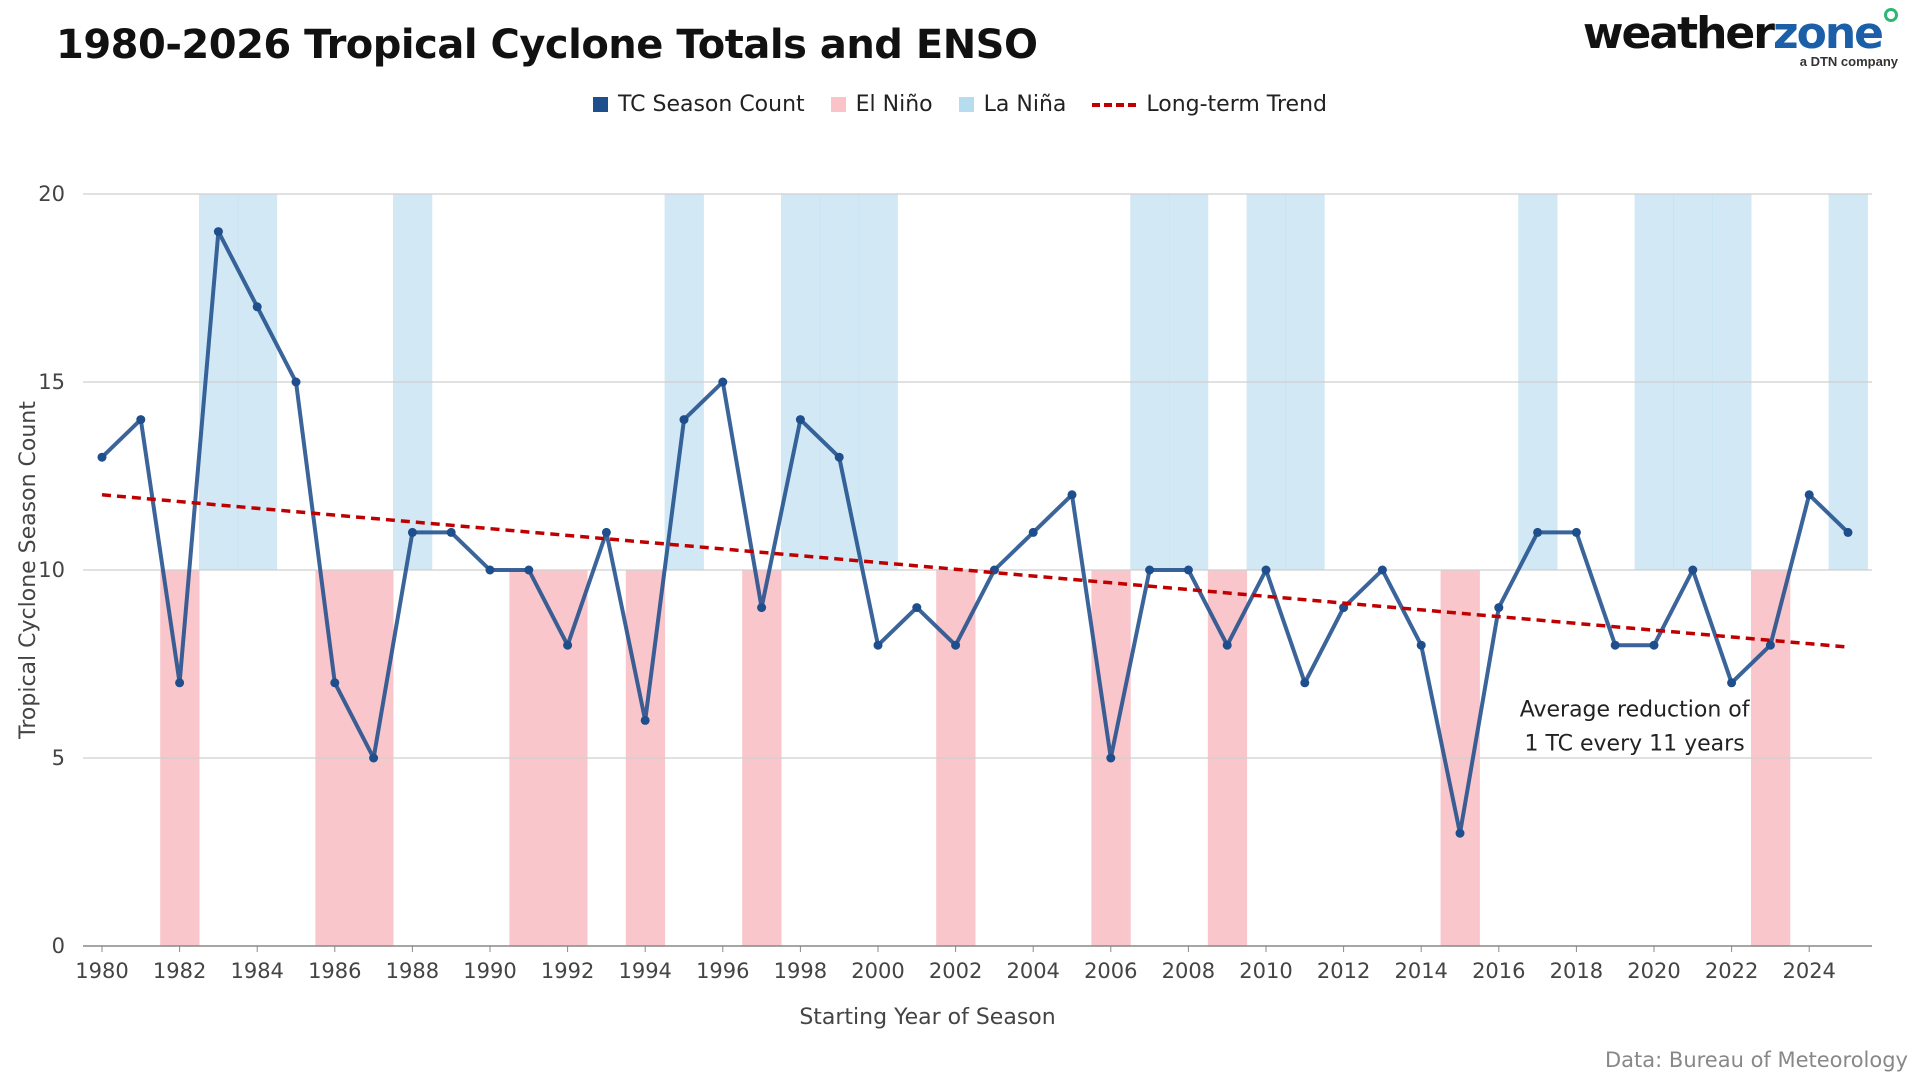  Describe the element at coordinates (1237, 104) in the screenshot. I see `legend-label-trend: Long-term Trend` at that location.